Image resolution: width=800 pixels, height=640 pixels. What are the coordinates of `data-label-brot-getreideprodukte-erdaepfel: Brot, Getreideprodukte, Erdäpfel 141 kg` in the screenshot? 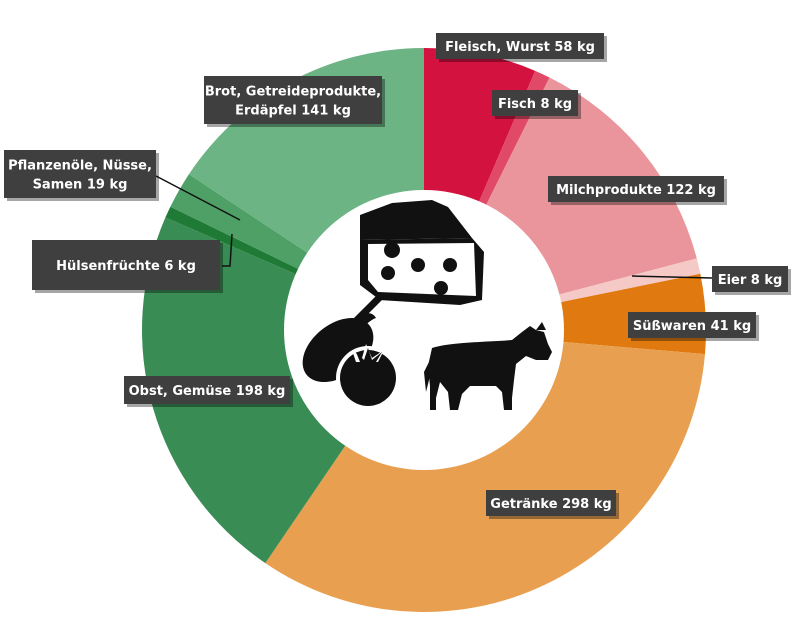 It's located at (294, 101).